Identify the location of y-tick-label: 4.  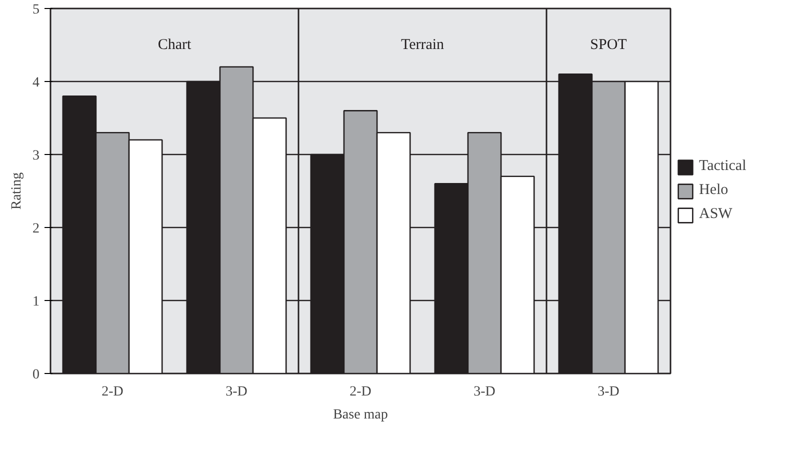
(36, 83).